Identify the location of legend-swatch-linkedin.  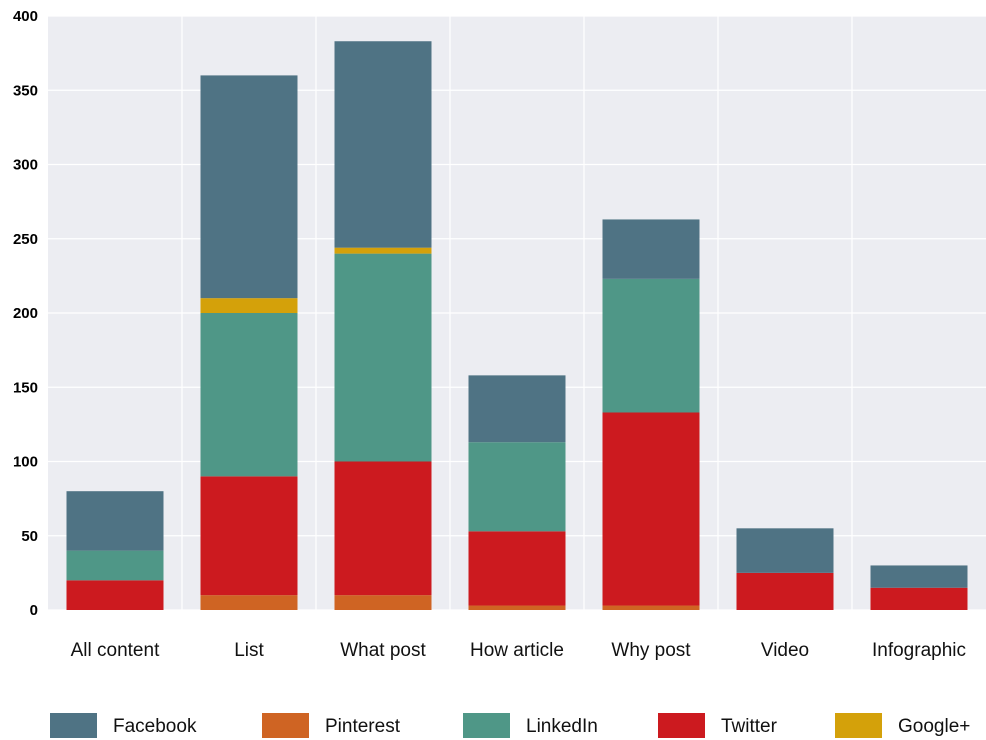
(486, 725).